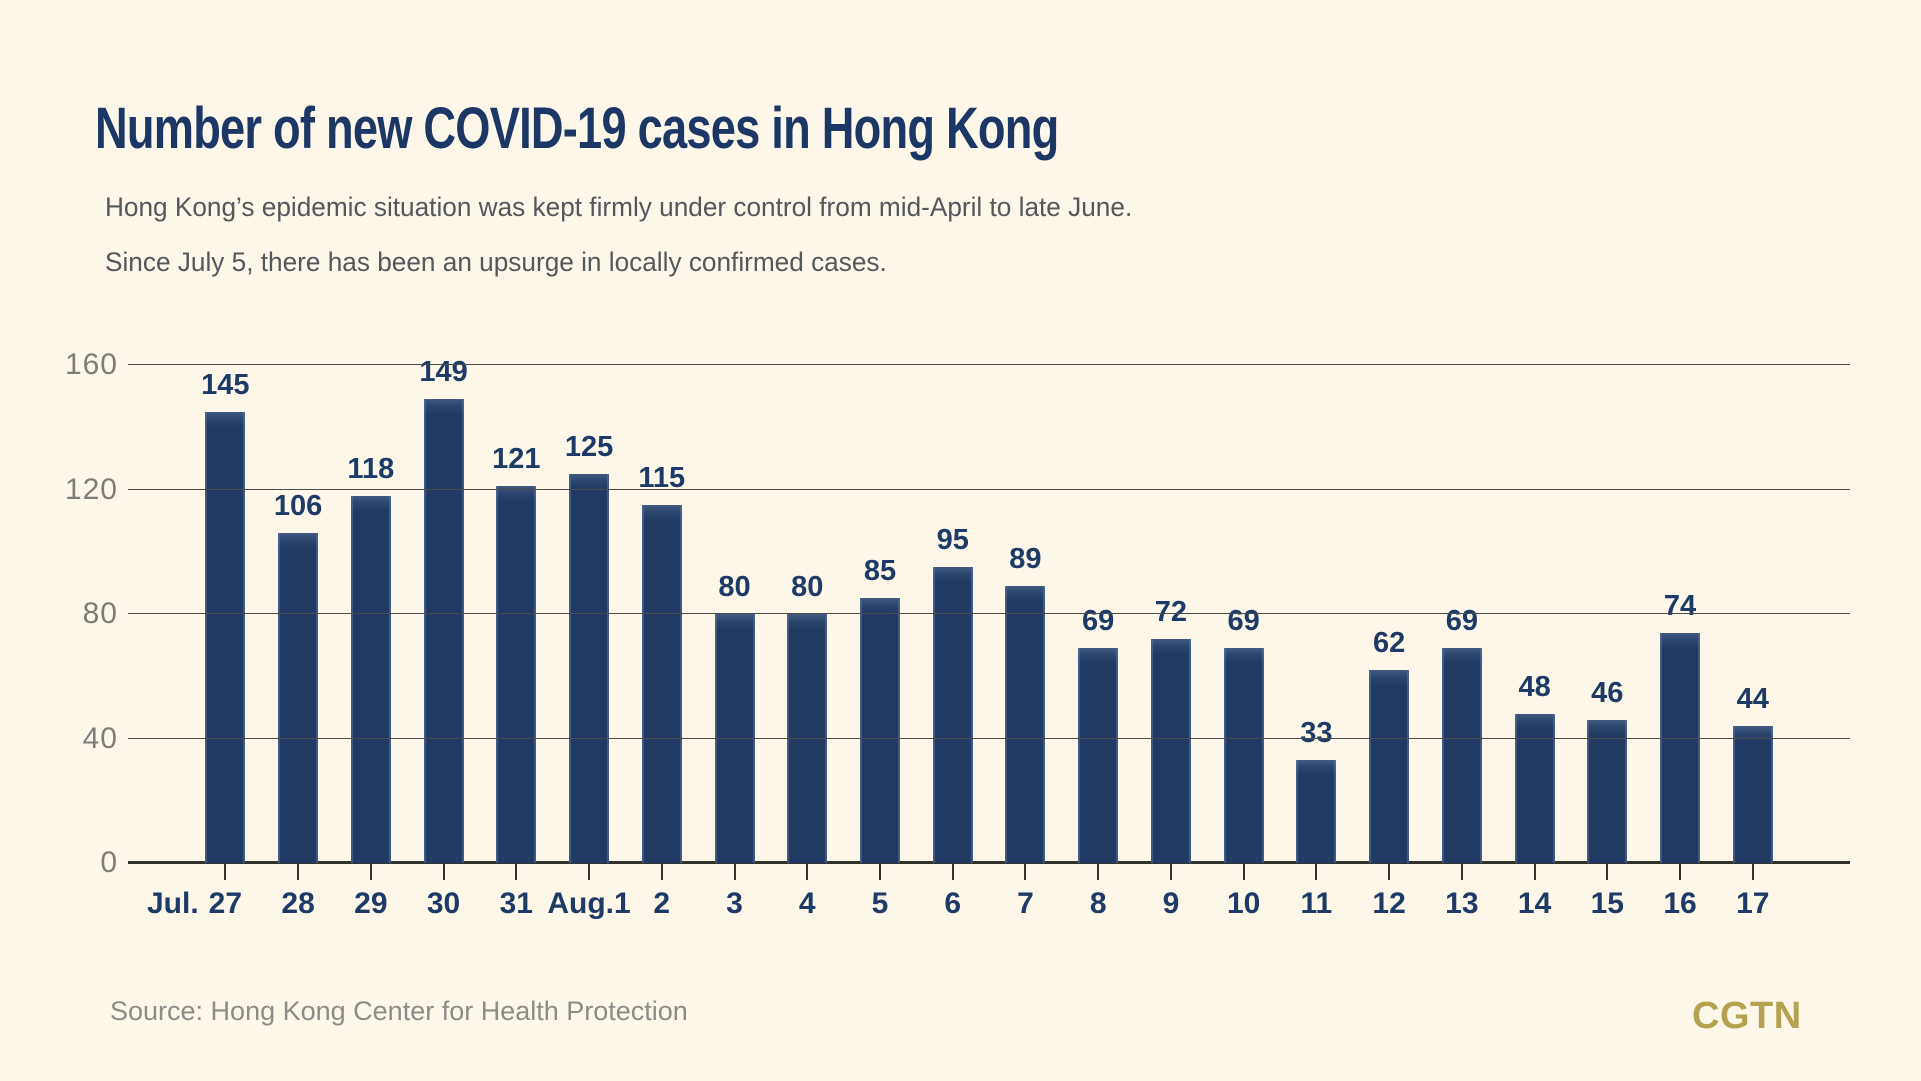 The height and width of the screenshot is (1081, 1921). I want to click on bar-slot: 72 9, so click(1171, 642).